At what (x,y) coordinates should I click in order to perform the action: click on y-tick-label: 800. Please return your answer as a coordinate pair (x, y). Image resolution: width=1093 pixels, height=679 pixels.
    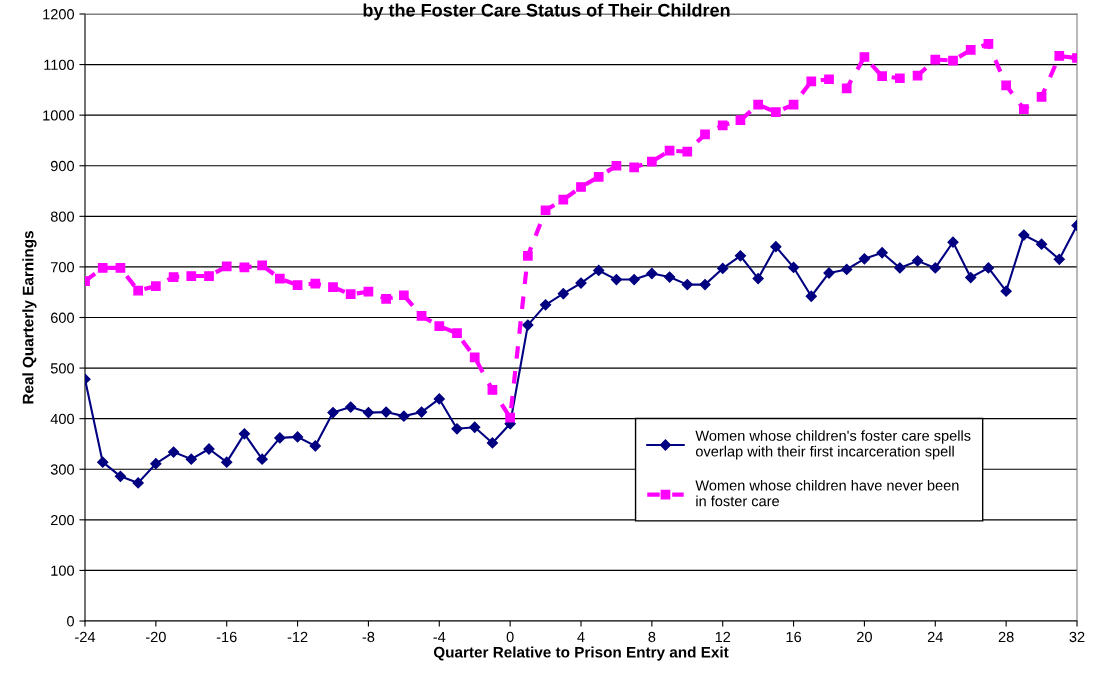
    Looking at the image, I should click on (62, 216).